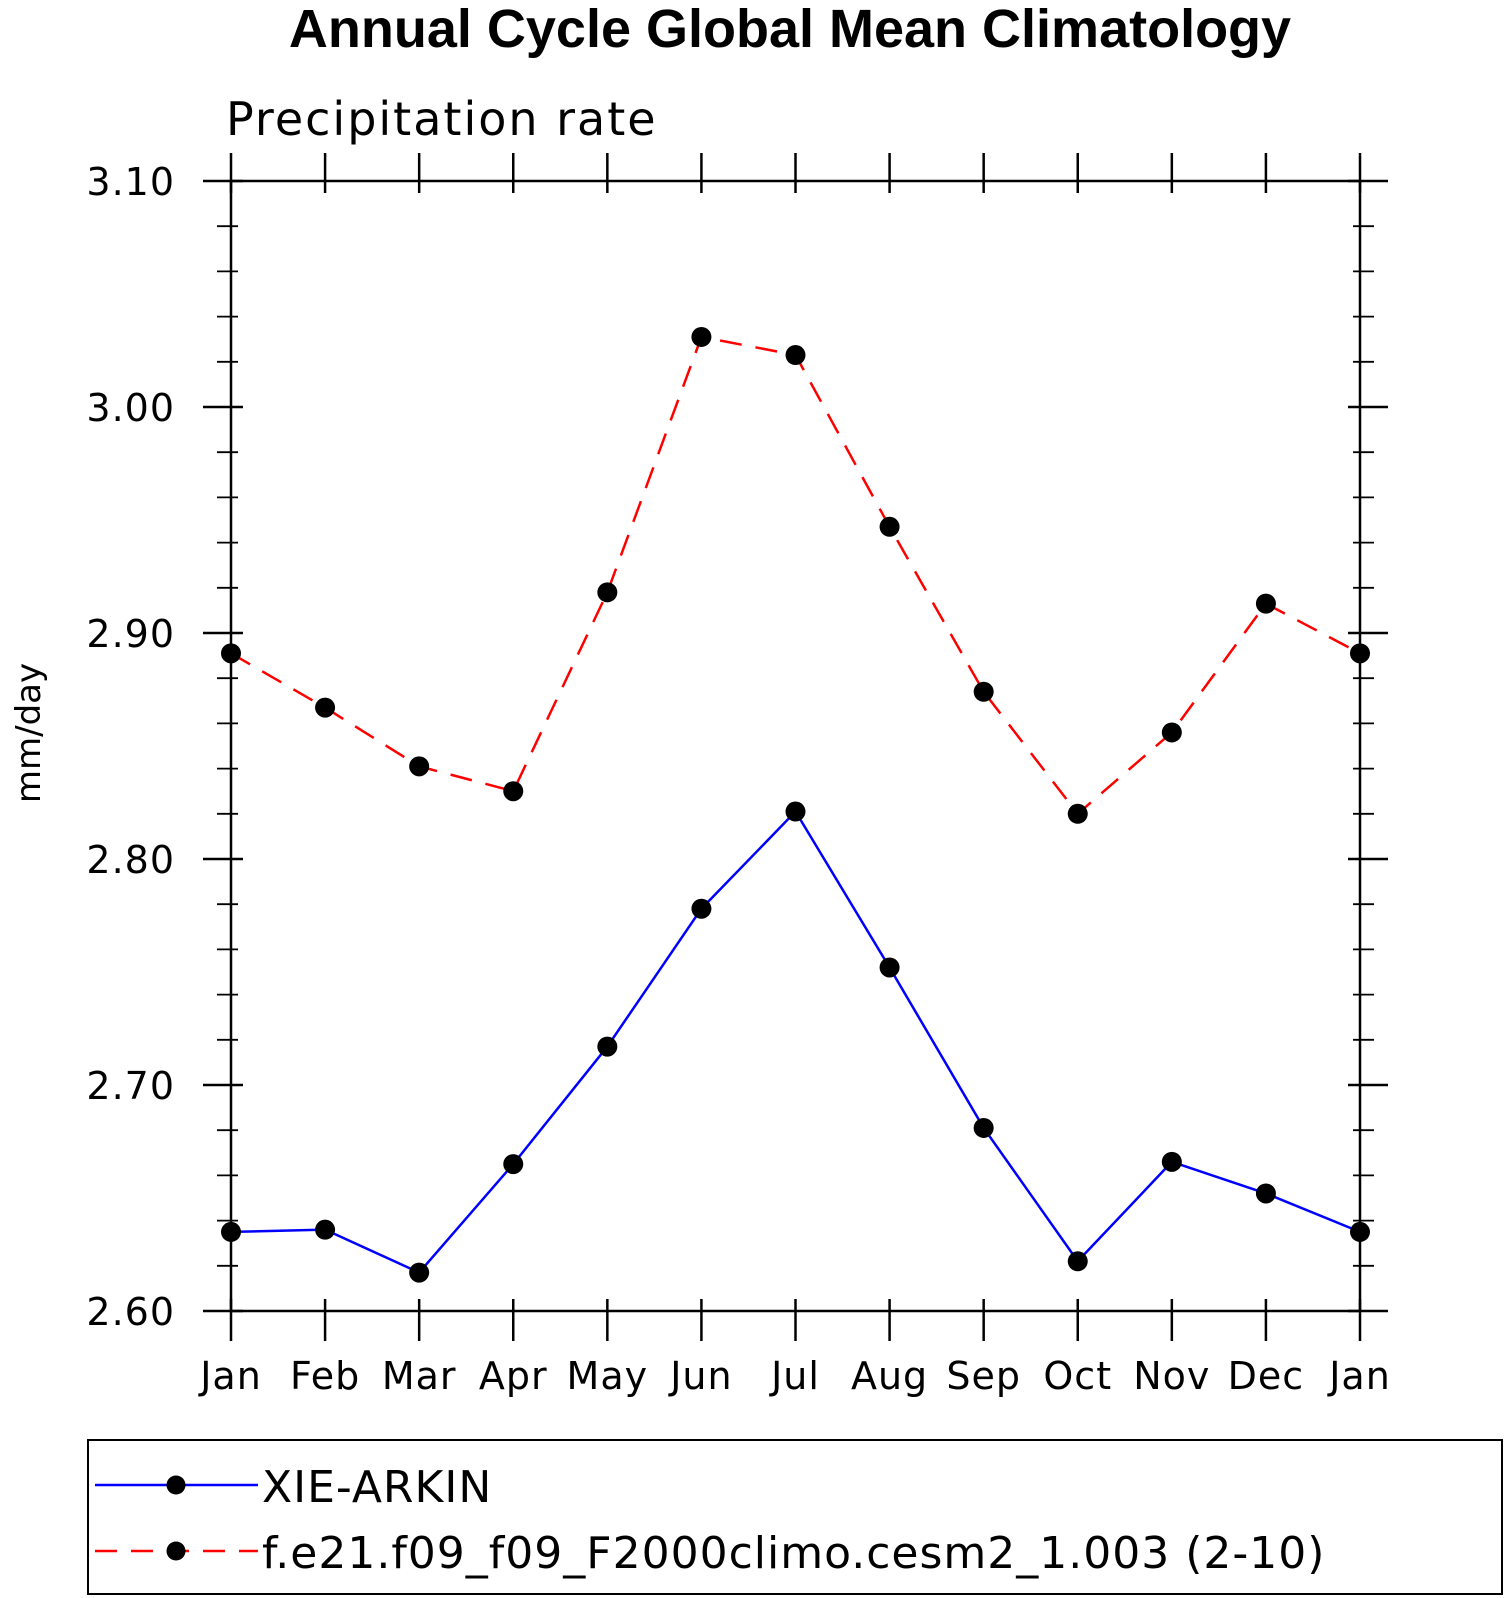  What do you see at coordinates (419, 1376) in the screenshot?
I see `x-tick-label: Mar` at bounding box center [419, 1376].